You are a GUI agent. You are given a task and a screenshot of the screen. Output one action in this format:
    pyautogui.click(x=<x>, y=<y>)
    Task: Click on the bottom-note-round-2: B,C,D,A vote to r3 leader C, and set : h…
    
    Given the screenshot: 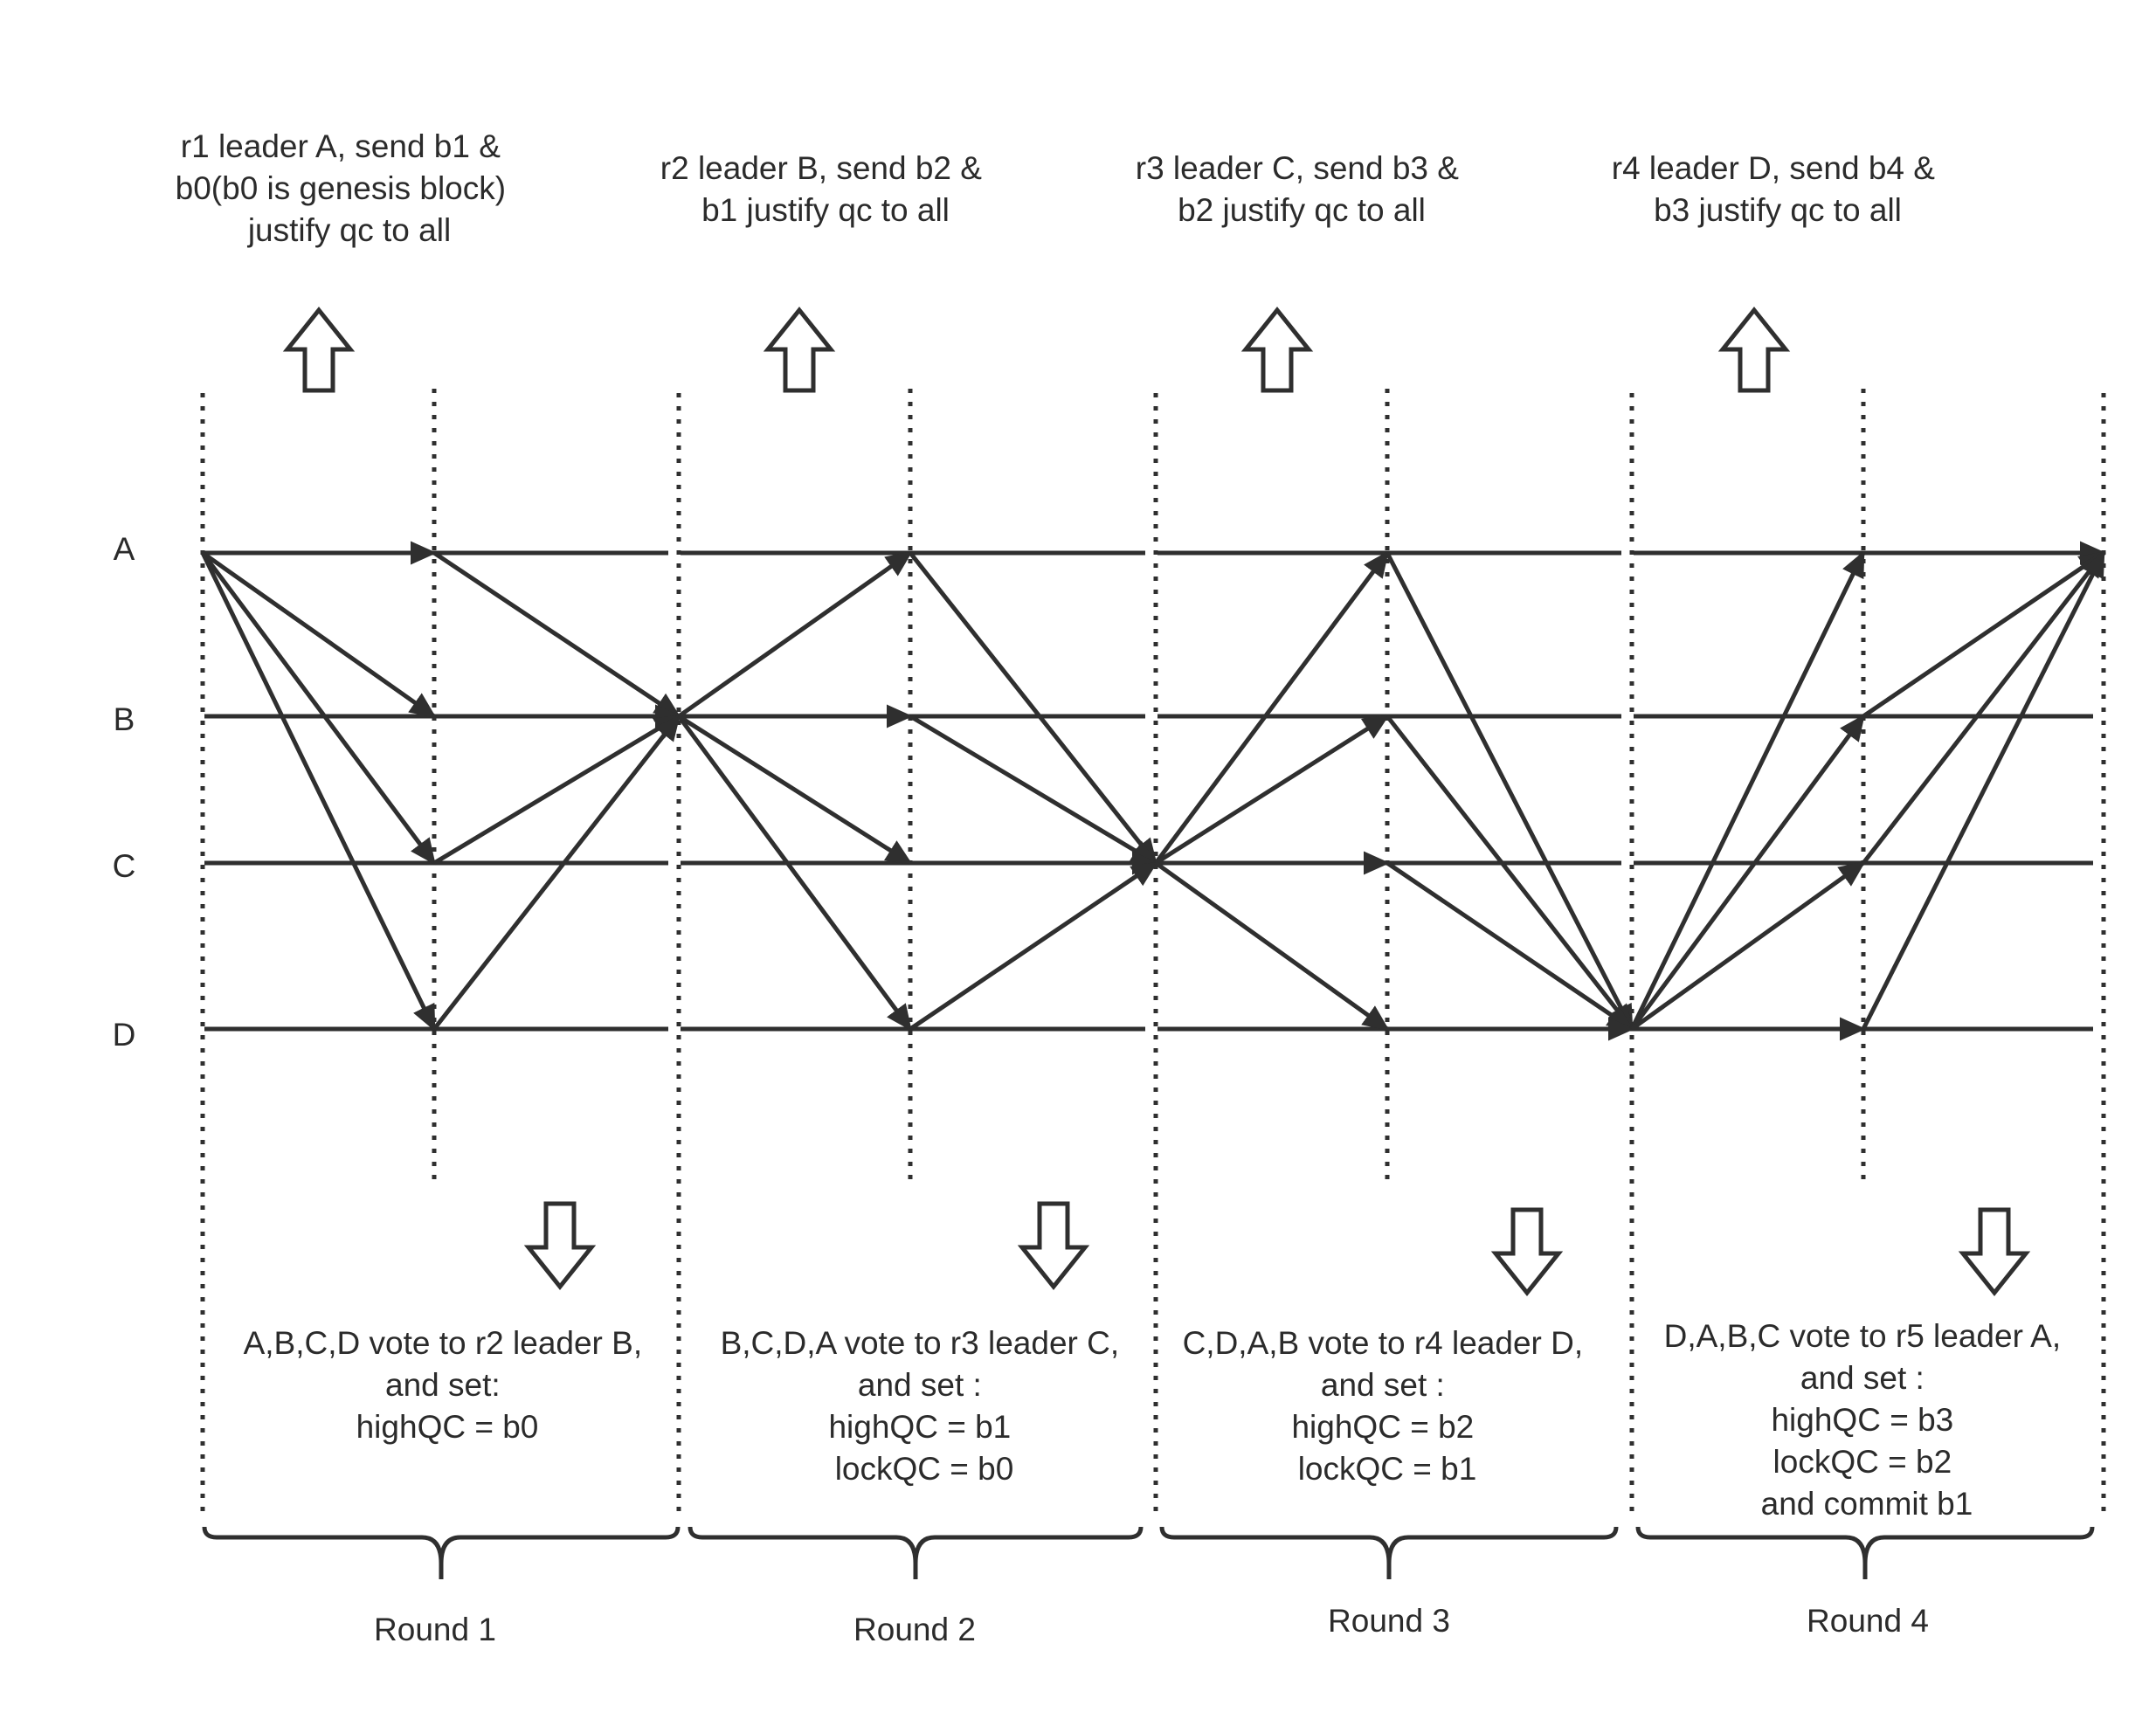 What is the action you would take?
    pyautogui.click(x=925, y=1406)
    